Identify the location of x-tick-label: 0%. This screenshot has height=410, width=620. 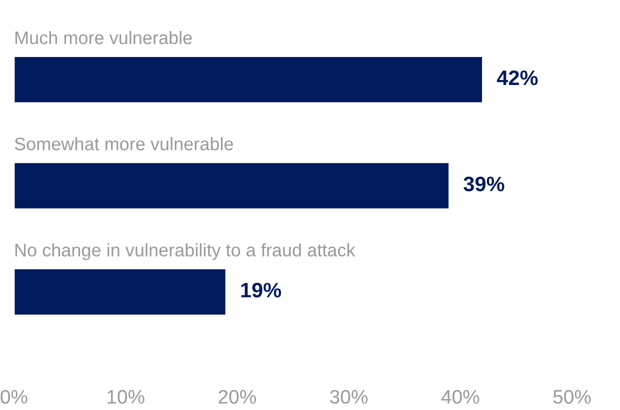
(14, 397).